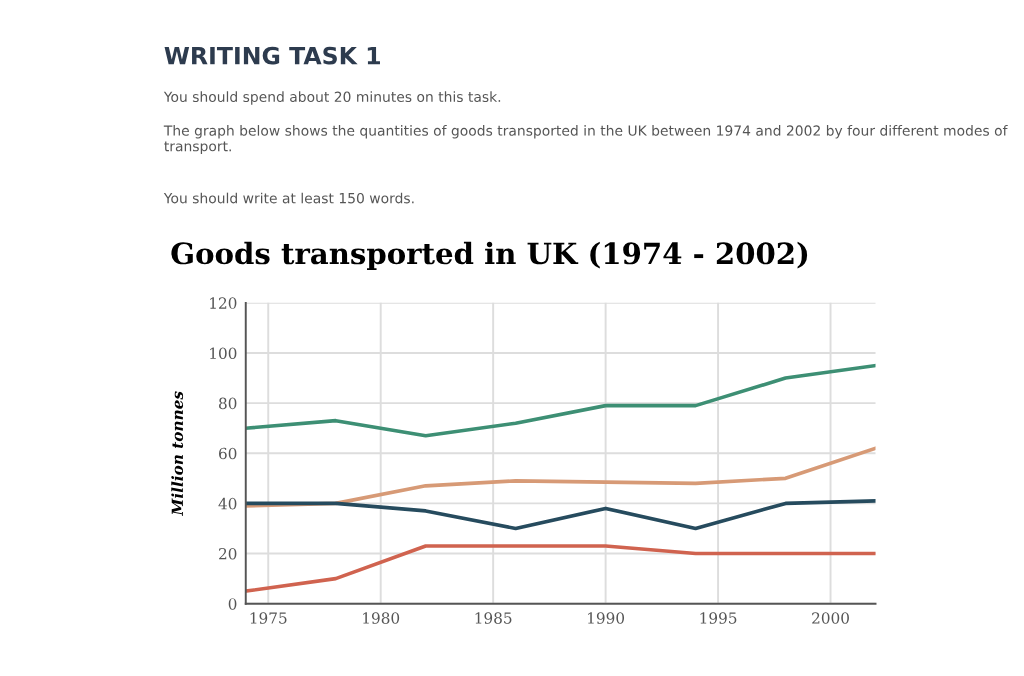 This screenshot has height=676, width=1024. Describe the element at coordinates (489, 256) in the screenshot. I see `chart-title: Goods transported in UK (1974 - 2002)` at that location.